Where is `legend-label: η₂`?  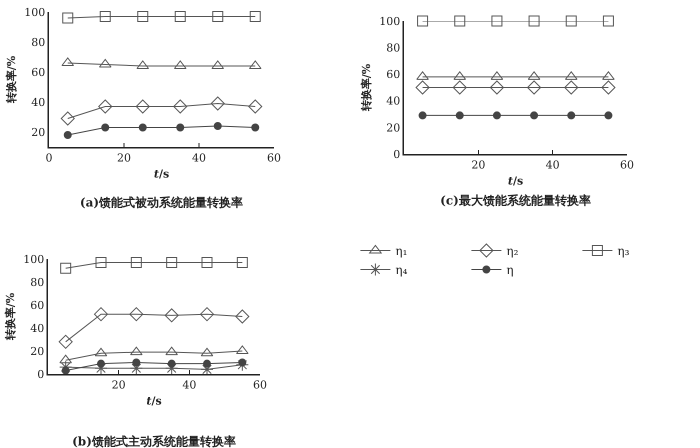
legend-label: η₂ is located at coordinates (512, 251).